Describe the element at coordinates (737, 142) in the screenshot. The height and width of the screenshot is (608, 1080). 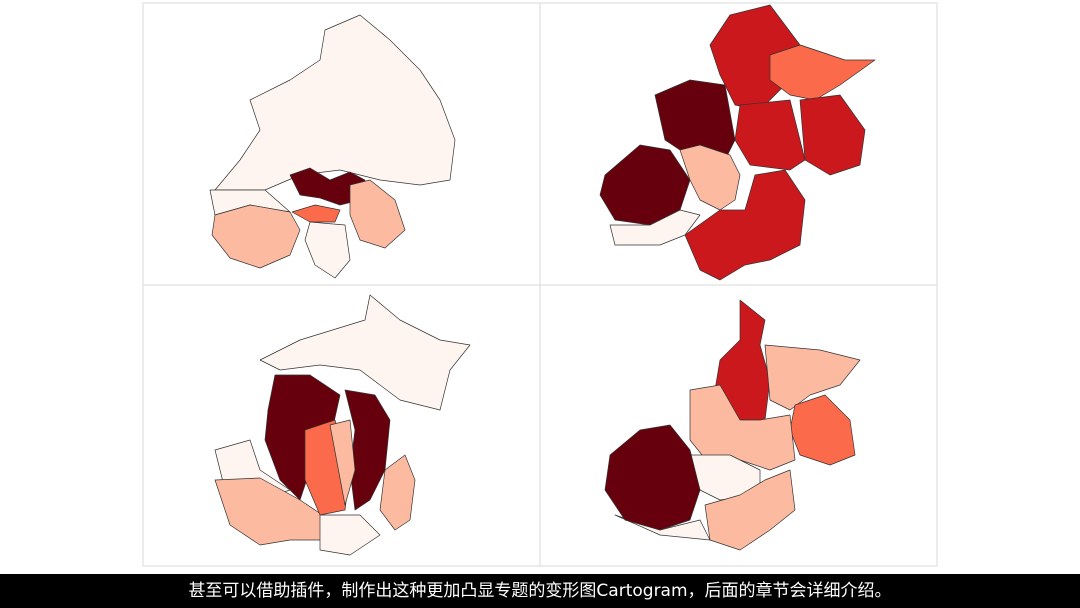
I see `map-top-right` at that location.